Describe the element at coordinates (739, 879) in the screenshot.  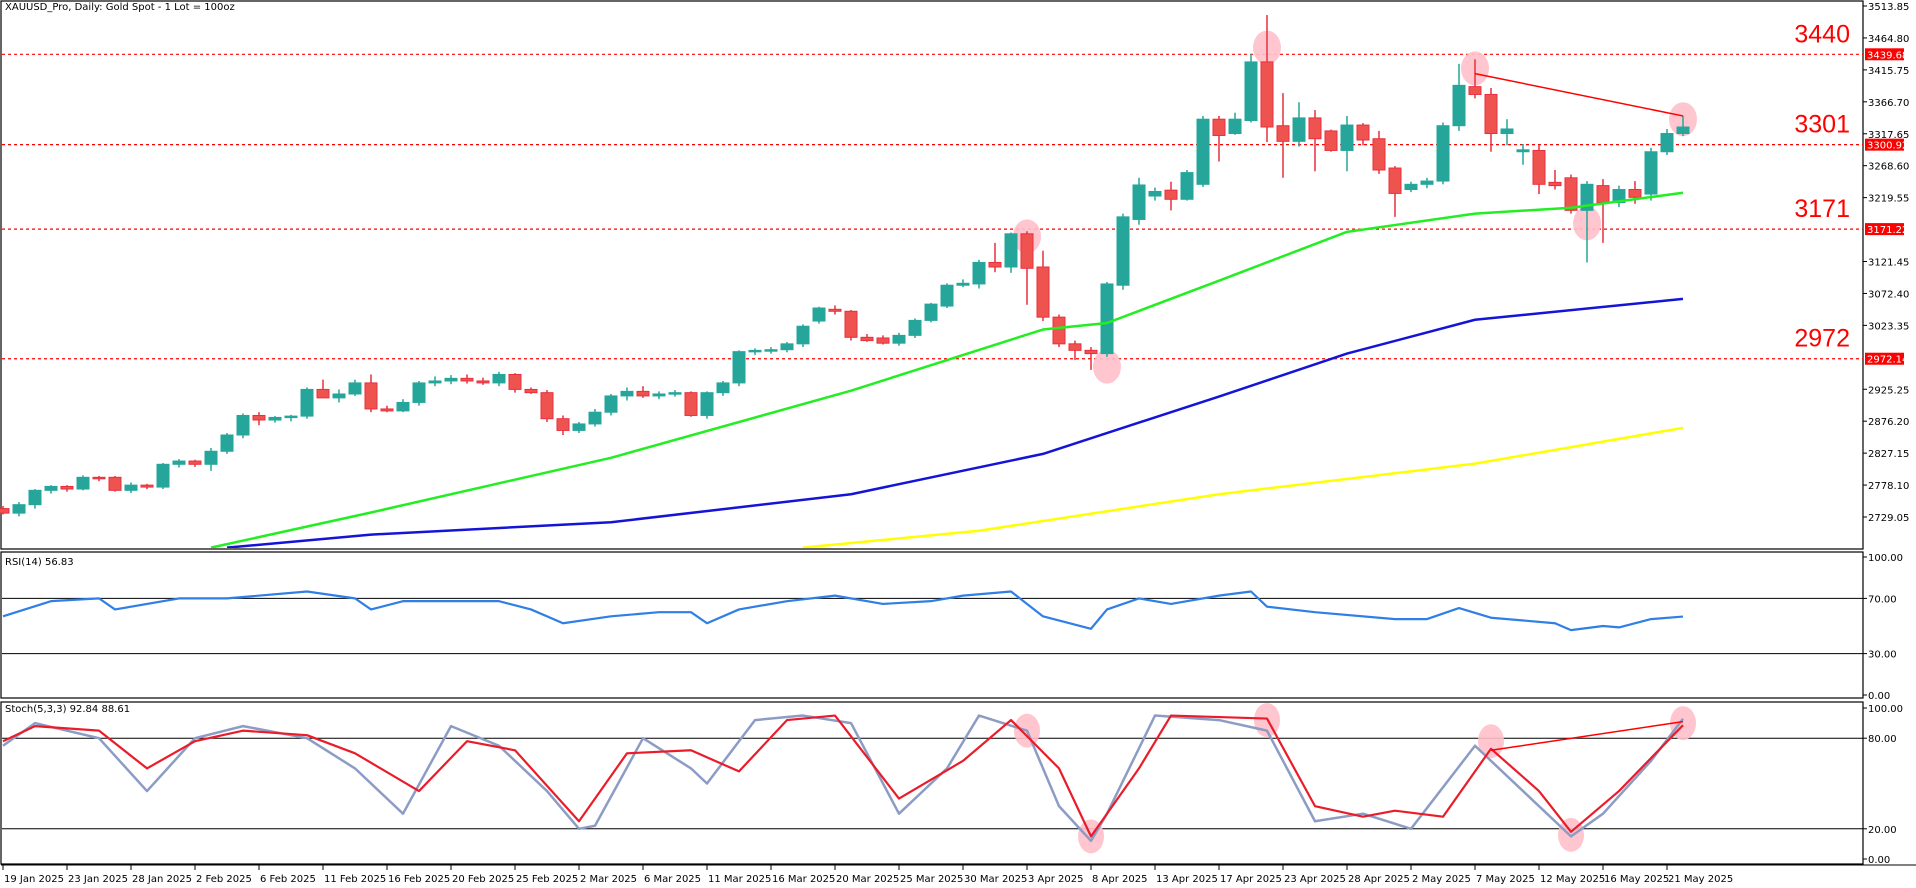
I see `time-tick-label: 11 Mar 2025` at that location.